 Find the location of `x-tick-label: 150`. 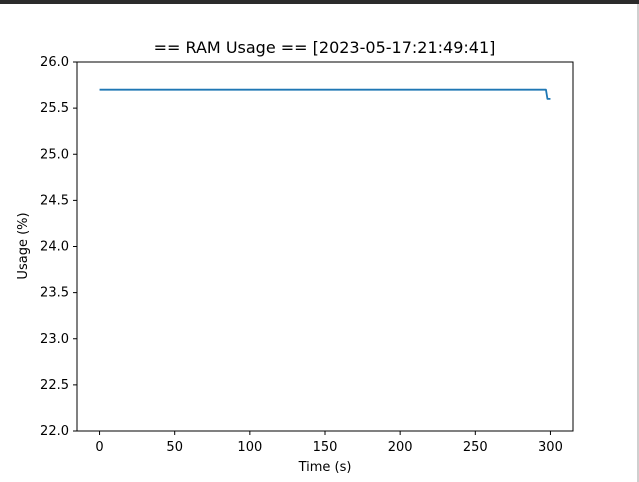

x-tick-label: 150 is located at coordinates (325, 447).